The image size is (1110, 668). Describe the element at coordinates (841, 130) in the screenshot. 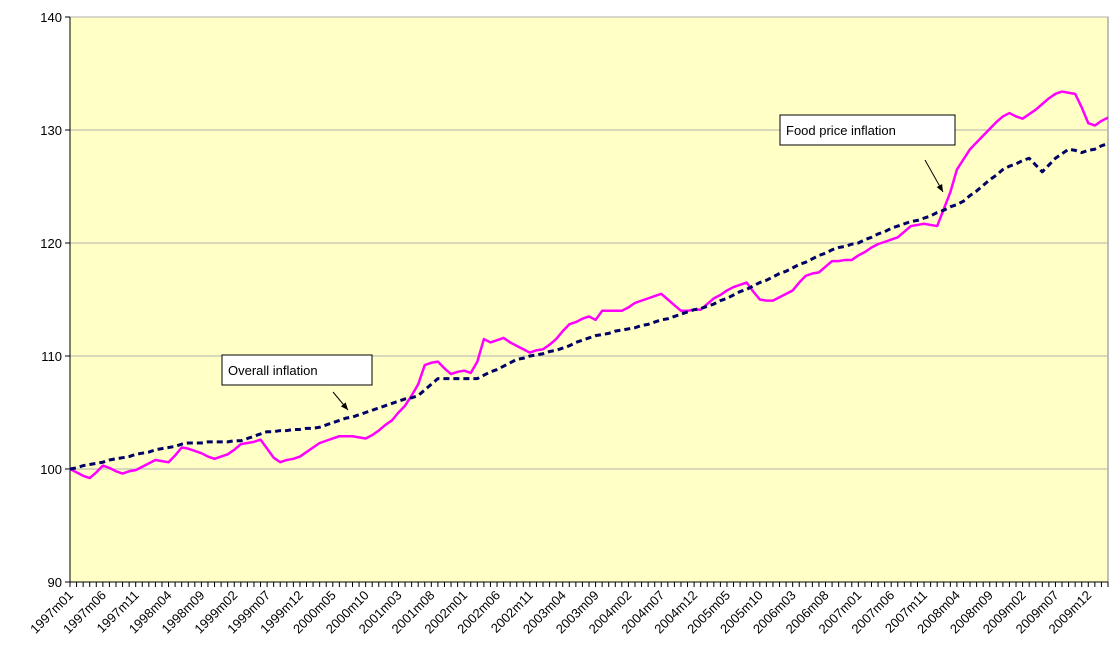

I see `series-label: Food price inflation` at that location.